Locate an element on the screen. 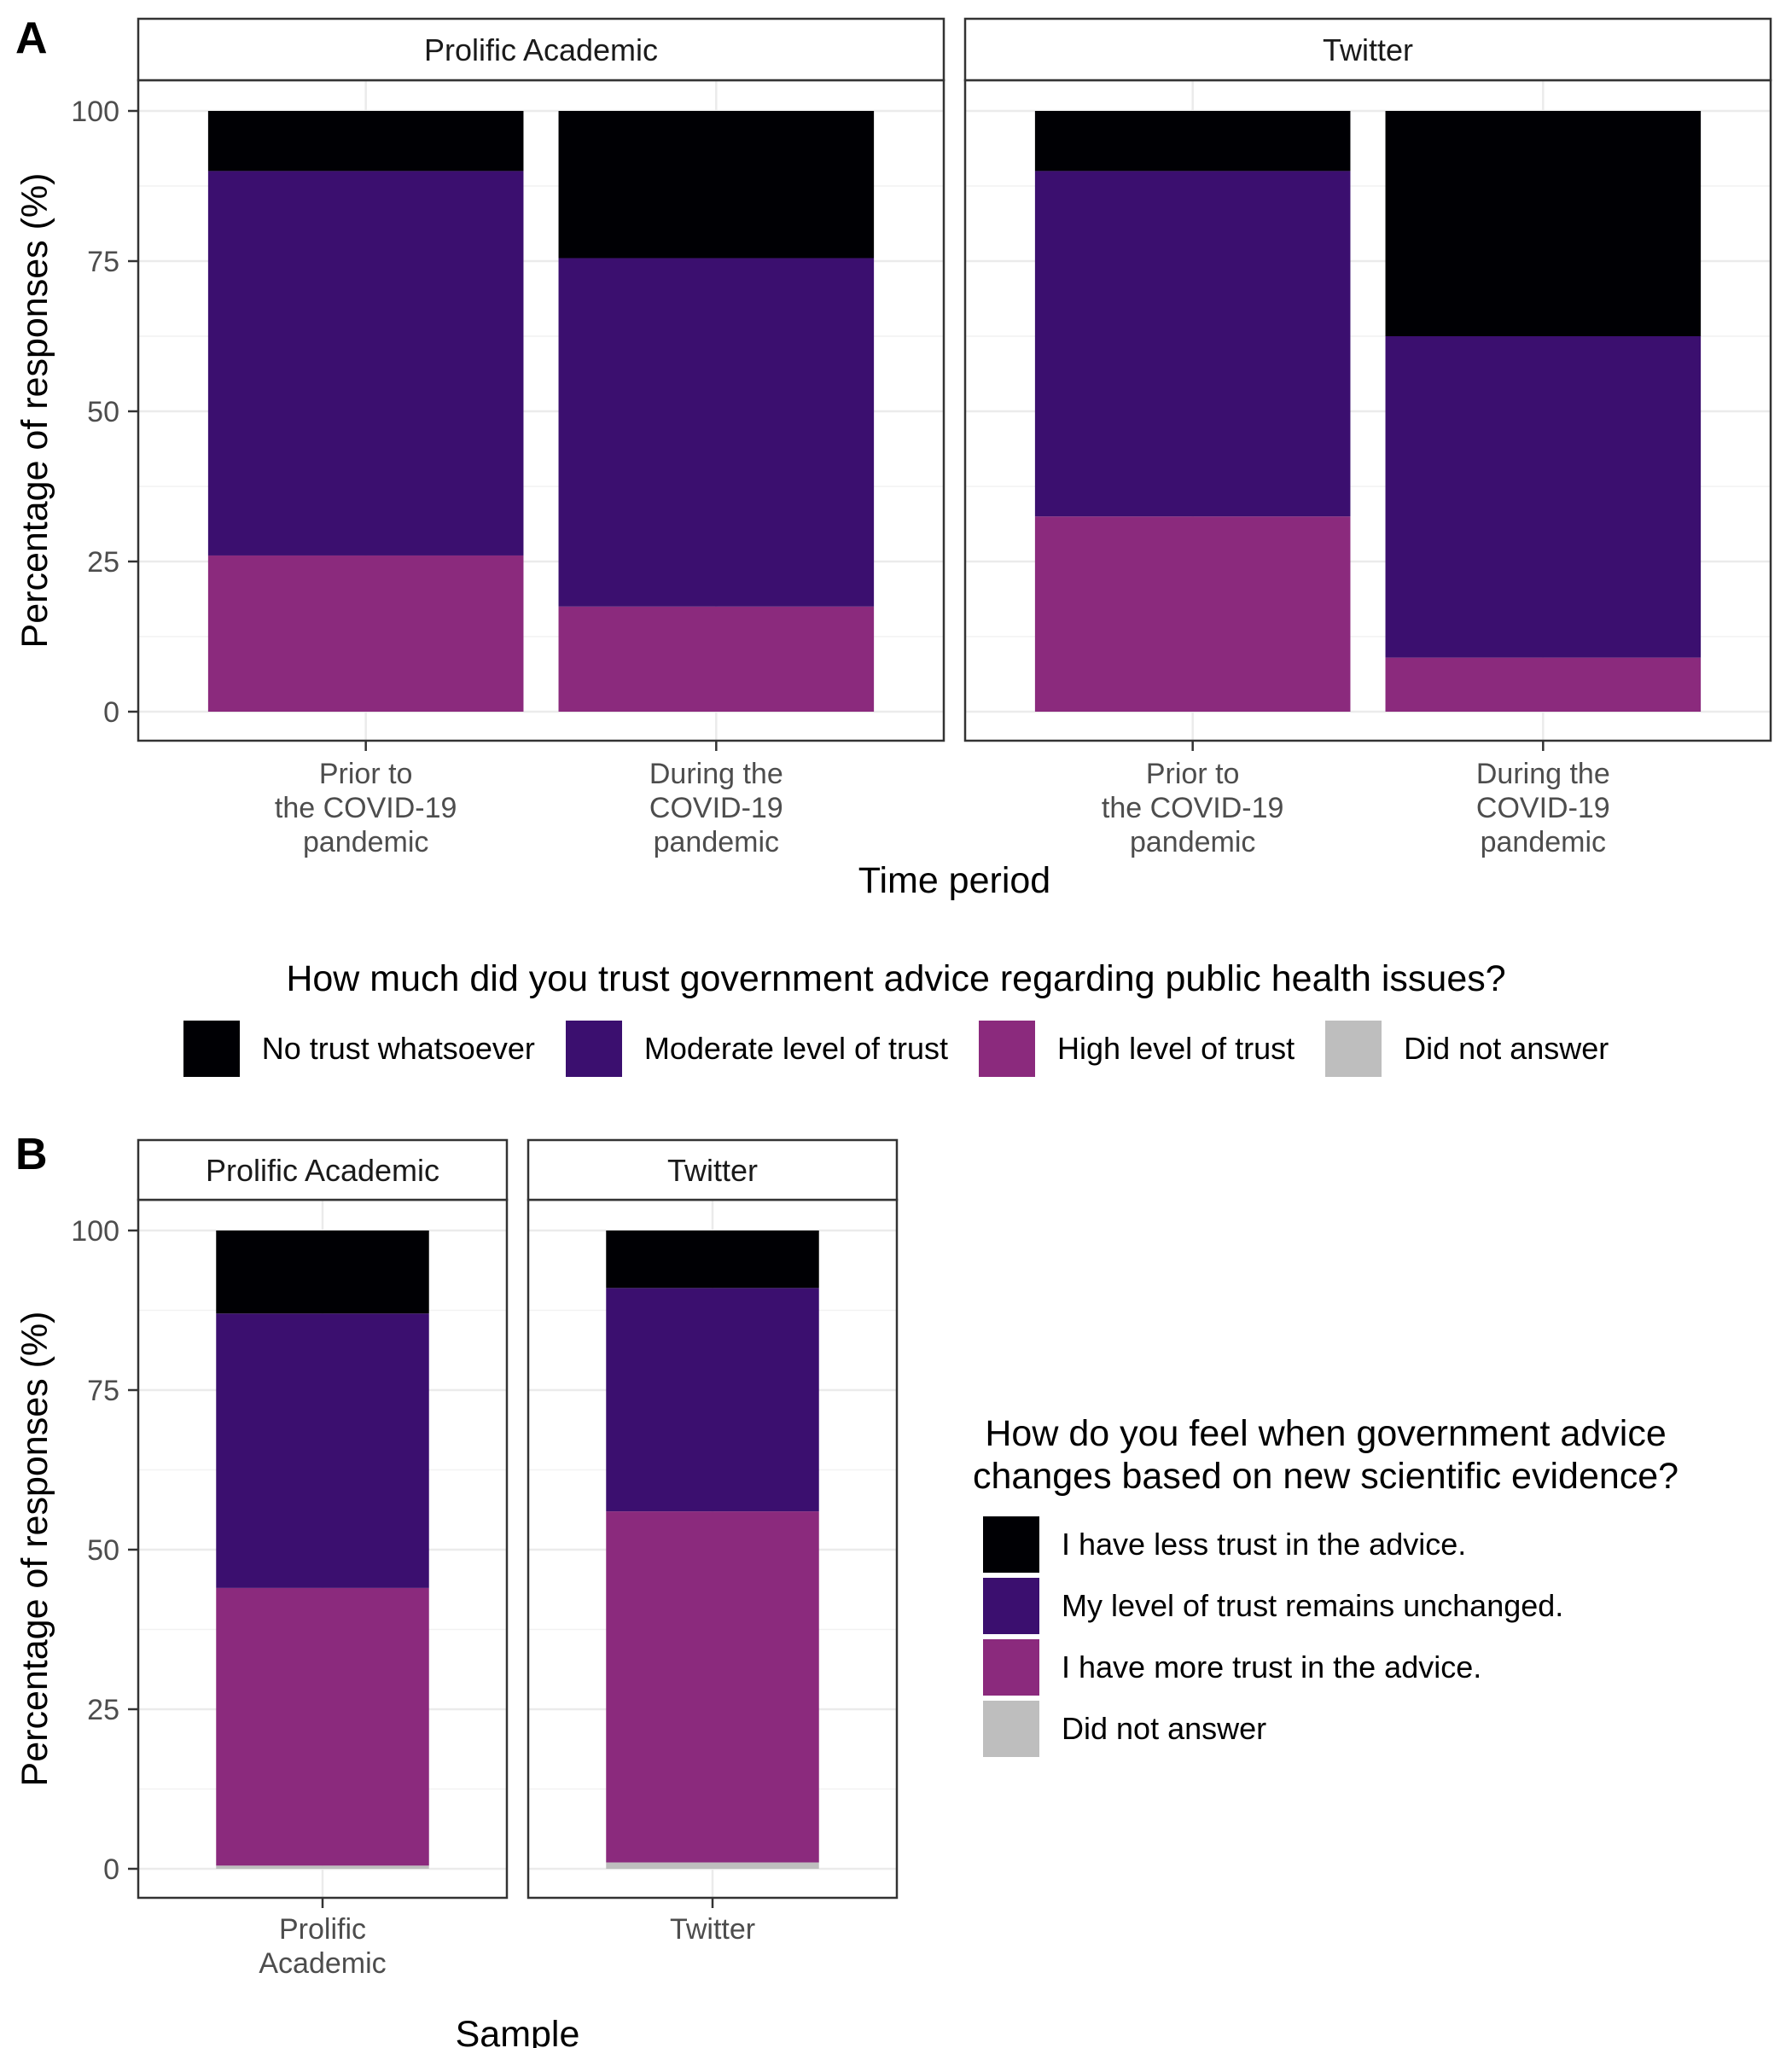  legend-swatch-unchanged is located at coordinates (1011, 1606).